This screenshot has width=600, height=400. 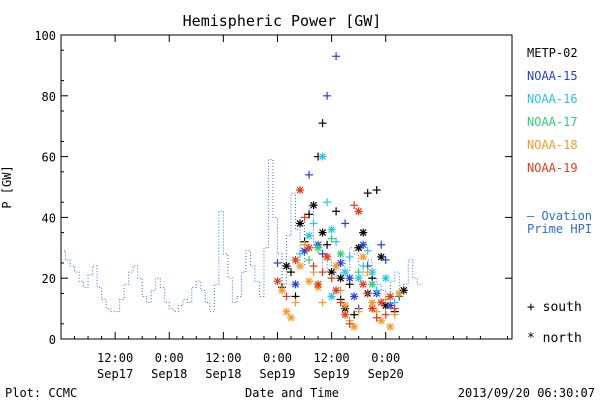 I want to click on y-tick-label: 0, so click(x=52, y=340).